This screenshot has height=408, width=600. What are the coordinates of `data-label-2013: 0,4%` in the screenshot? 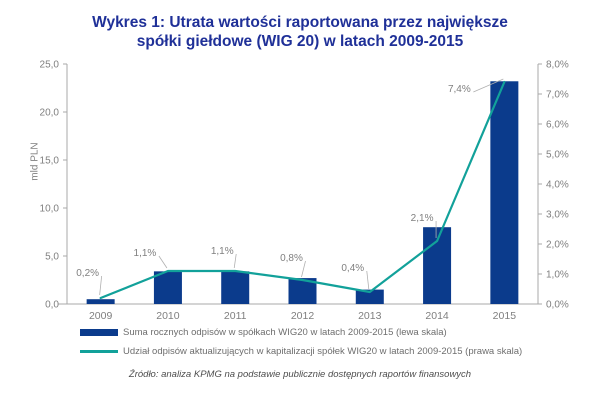 It's located at (352, 268).